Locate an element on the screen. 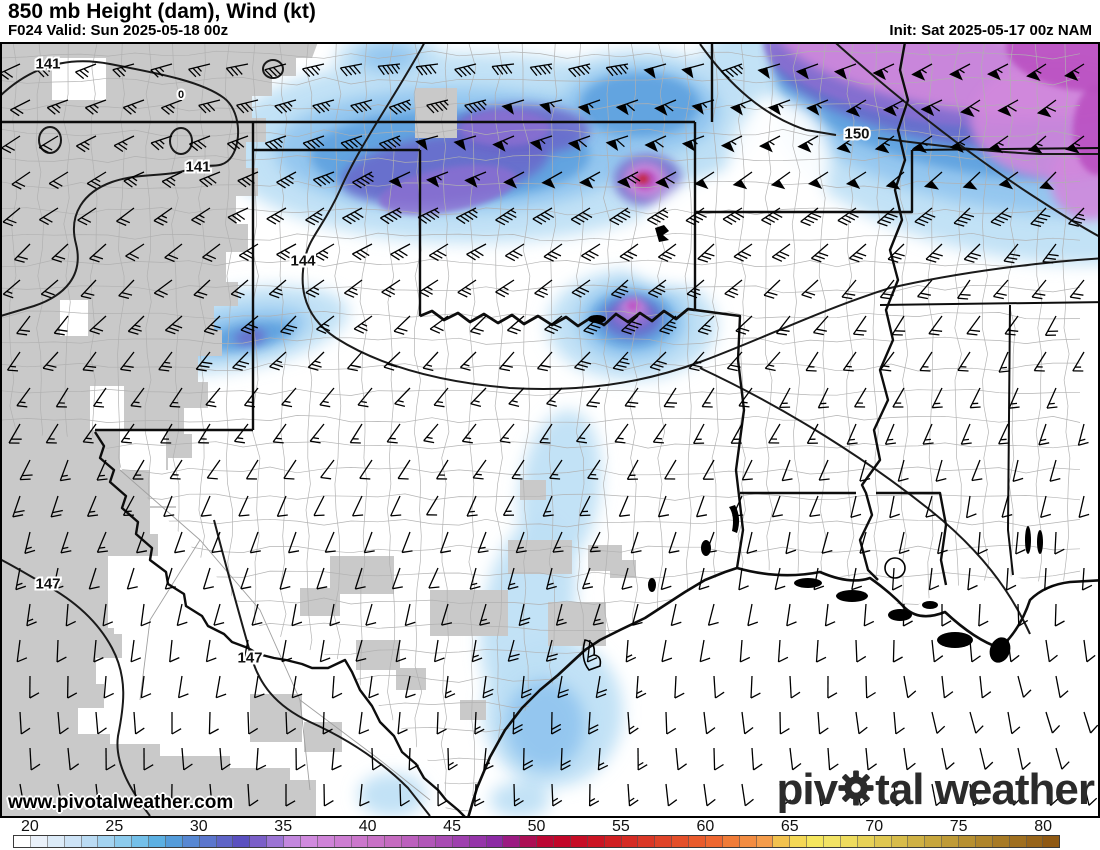 This screenshot has width=1100, height=850. colorbar-tick: 60 is located at coordinates (705, 826).